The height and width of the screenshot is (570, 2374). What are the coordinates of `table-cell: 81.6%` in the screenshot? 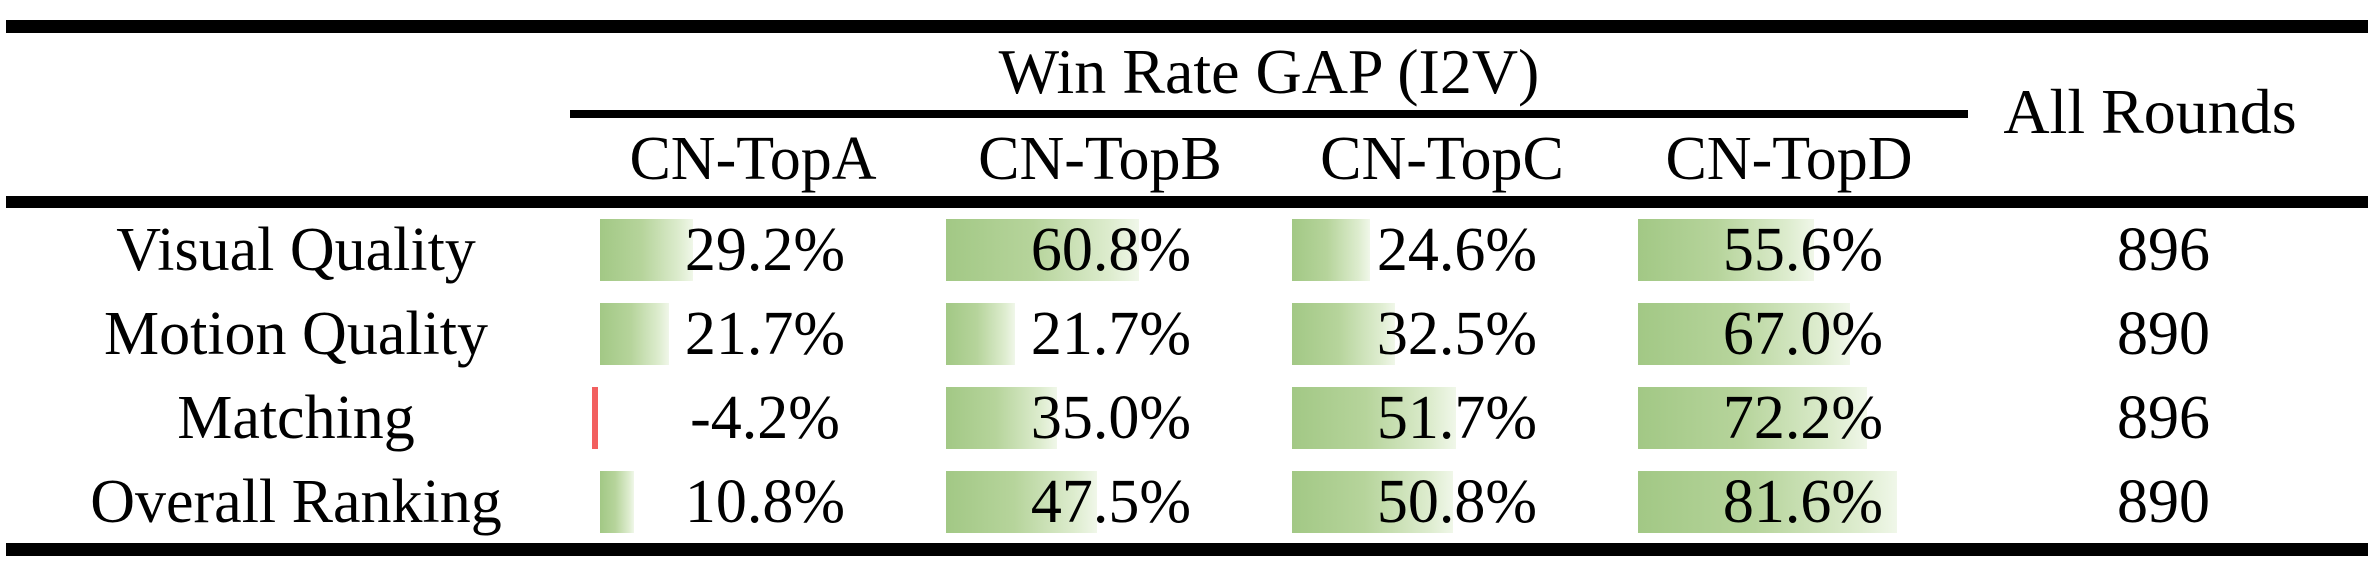 It's located at (1803, 502).